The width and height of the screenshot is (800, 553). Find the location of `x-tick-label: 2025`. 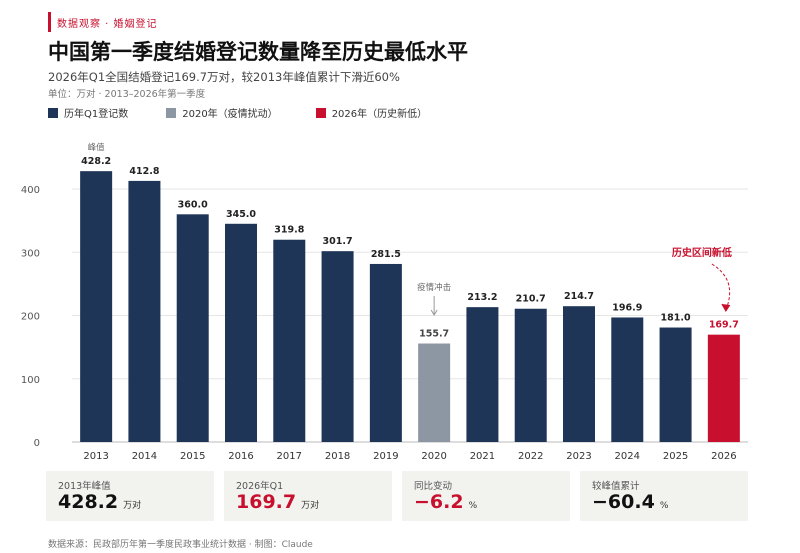

x-tick-label: 2025 is located at coordinates (675, 456).